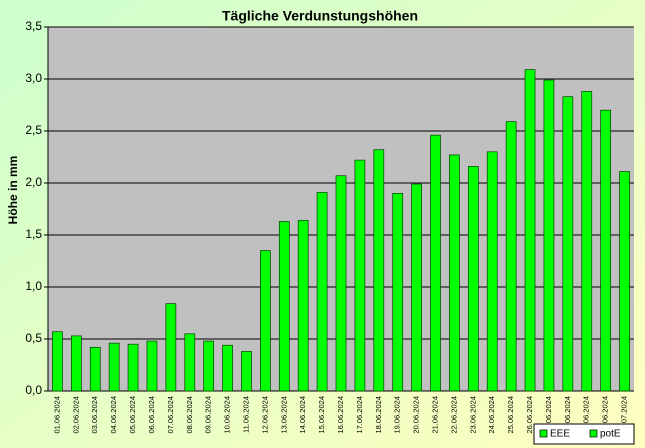  What do you see at coordinates (491, 415) in the screenshot?
I see `x-tick-label: 24.06.2024` at bounding box center [491, 415].